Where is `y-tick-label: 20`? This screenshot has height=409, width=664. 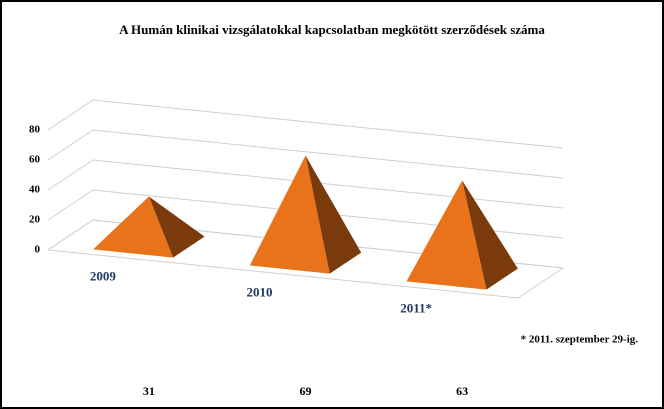 y-tick-label: 20 is located at coordinates (35, 220).